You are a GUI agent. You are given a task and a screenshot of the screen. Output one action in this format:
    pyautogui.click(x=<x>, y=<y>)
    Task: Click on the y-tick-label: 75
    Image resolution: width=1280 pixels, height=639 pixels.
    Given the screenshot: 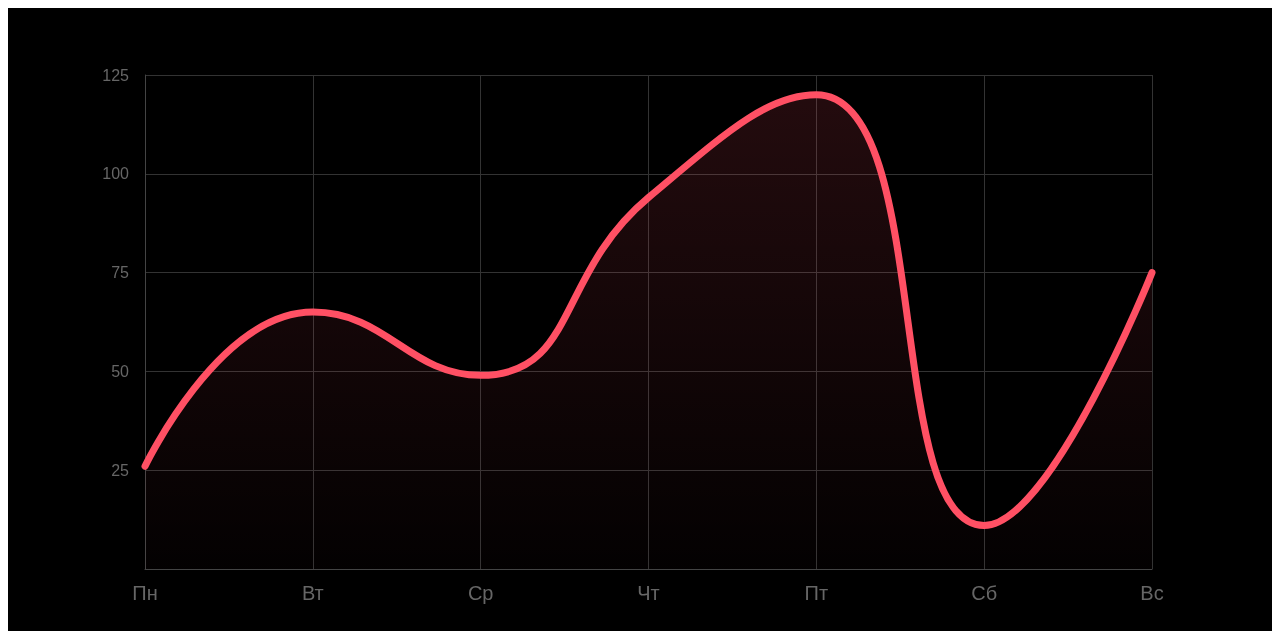 What is the action you would take?
    pyautogui.click(x=120, y=273)
    